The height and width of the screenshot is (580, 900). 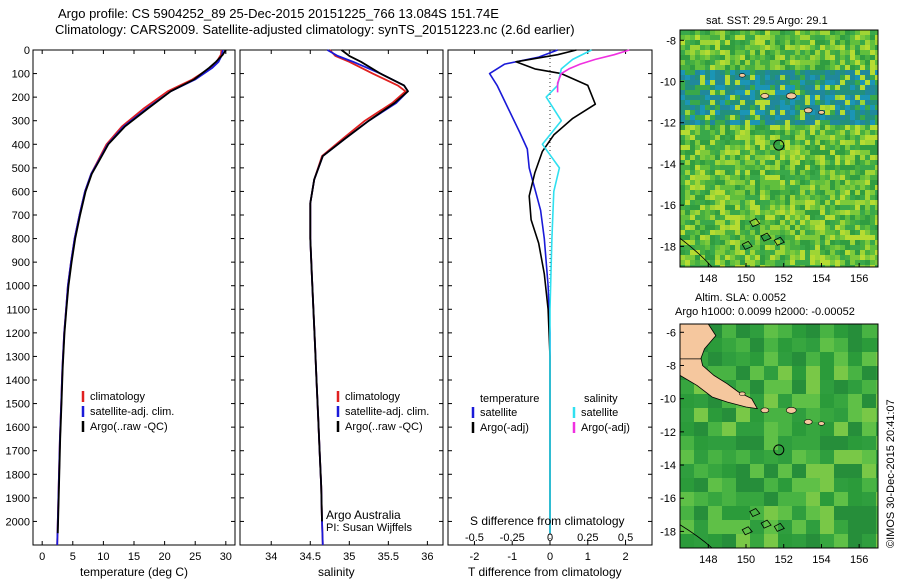 I want to click on sst-x-tick-label: 154, so click(x=821, y=279).